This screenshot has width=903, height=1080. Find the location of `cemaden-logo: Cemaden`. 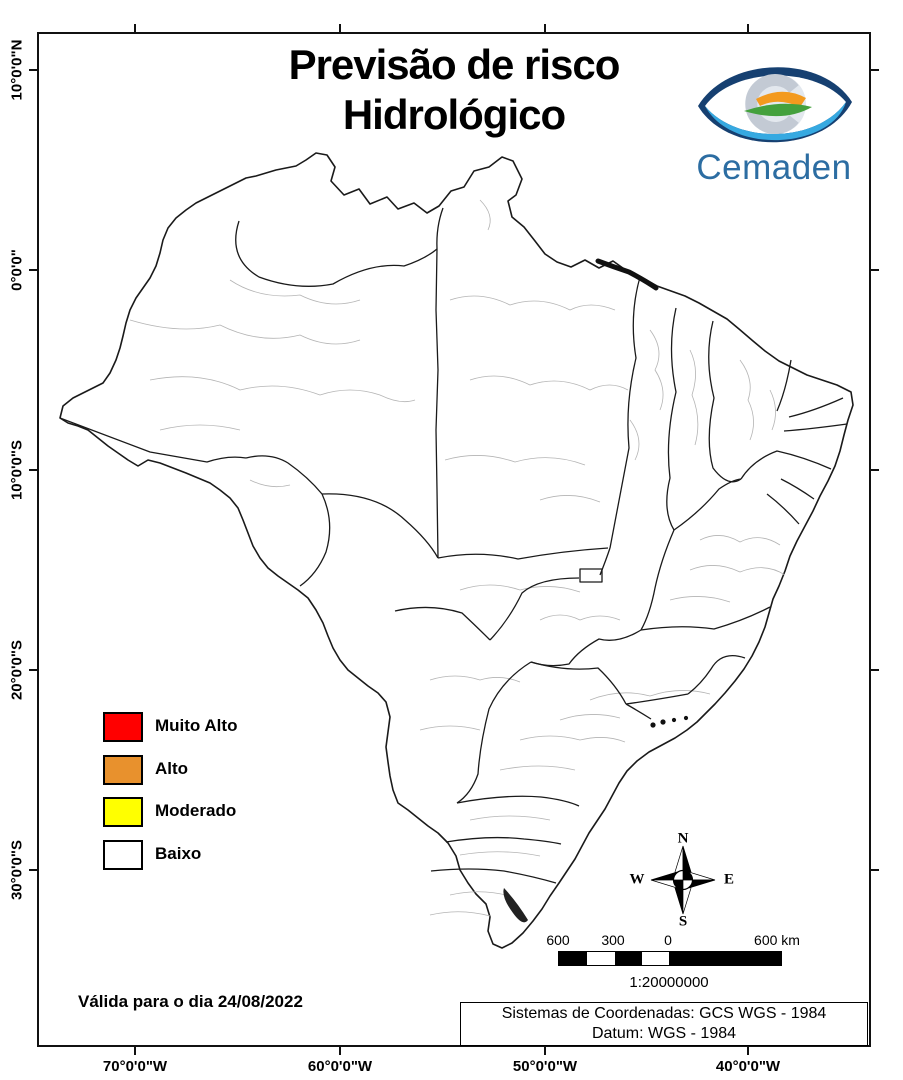

cemaden-logo: Cemaden is located at coordinates (774, 120).